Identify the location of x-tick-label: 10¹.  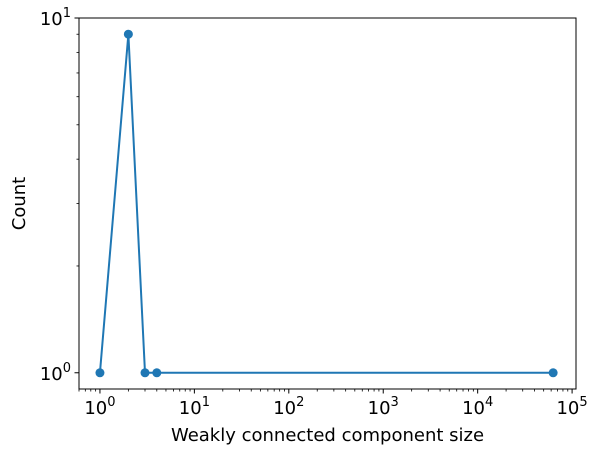
(194, 407).